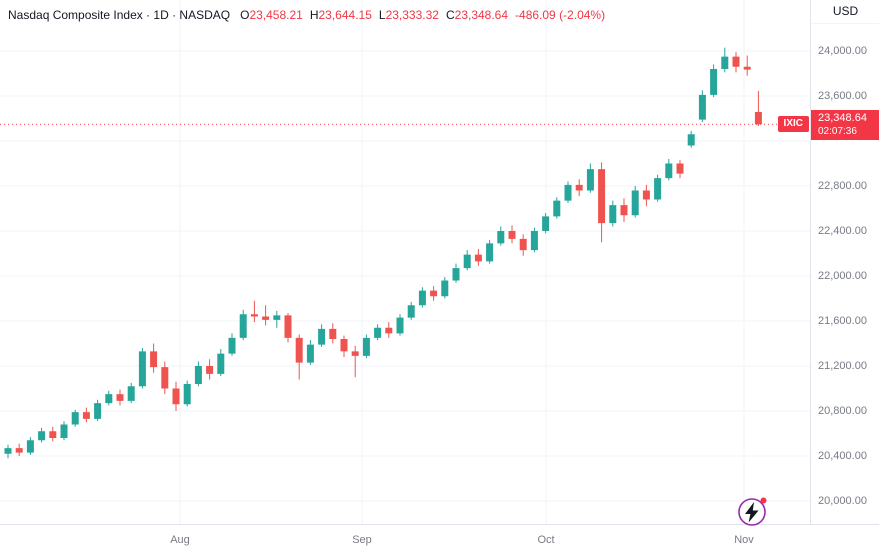 The height and width of the screenshot is (560, 879). What do you see at coordinates (842, 321) in the screenshot?
I see `price-axis-label: 21,600.00` at bounding box center [842, 321].